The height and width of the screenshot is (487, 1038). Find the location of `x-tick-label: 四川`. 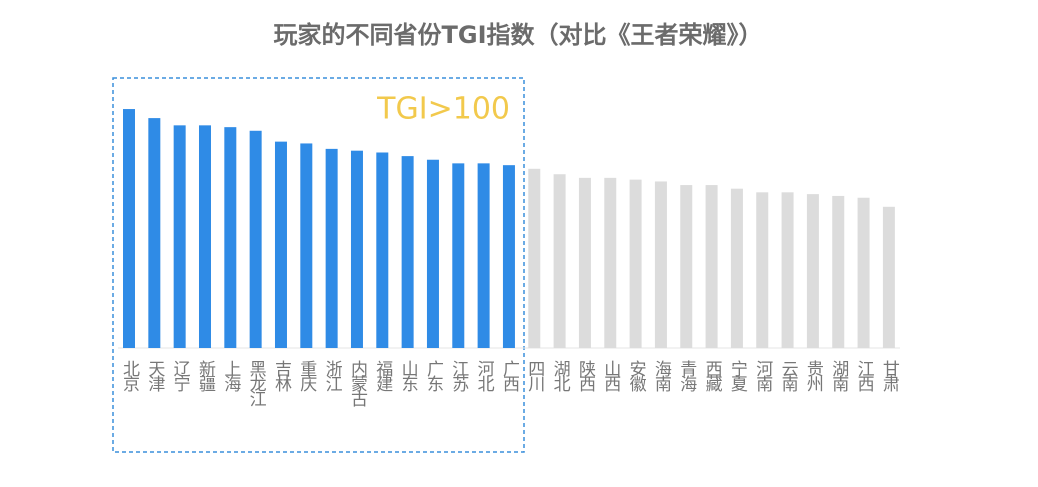

x-tick-label: 四川 is located at coordinates (534, 376).